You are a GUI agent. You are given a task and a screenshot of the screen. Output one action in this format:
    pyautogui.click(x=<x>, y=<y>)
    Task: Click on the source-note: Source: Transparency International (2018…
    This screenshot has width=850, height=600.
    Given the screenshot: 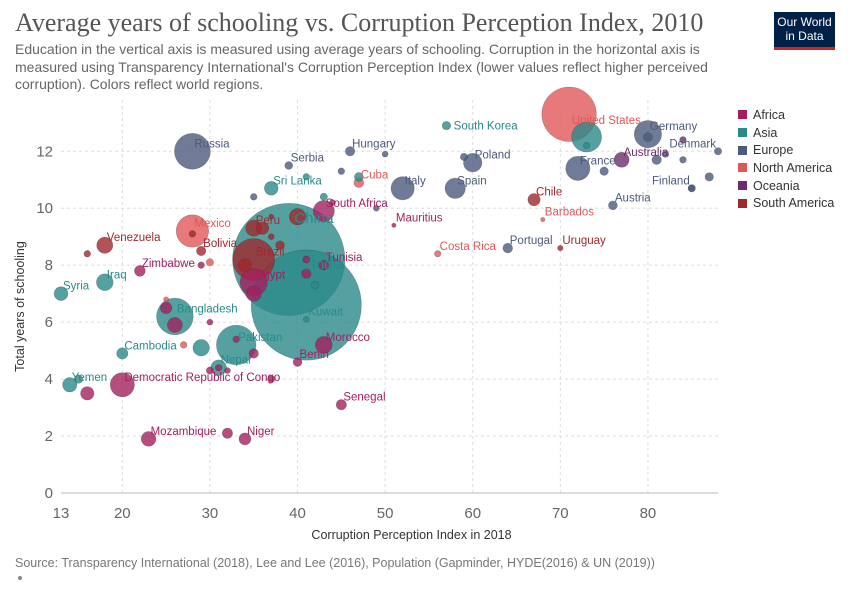 What is the action you would take?
    pyautogui.click(x=335, y=563)
    